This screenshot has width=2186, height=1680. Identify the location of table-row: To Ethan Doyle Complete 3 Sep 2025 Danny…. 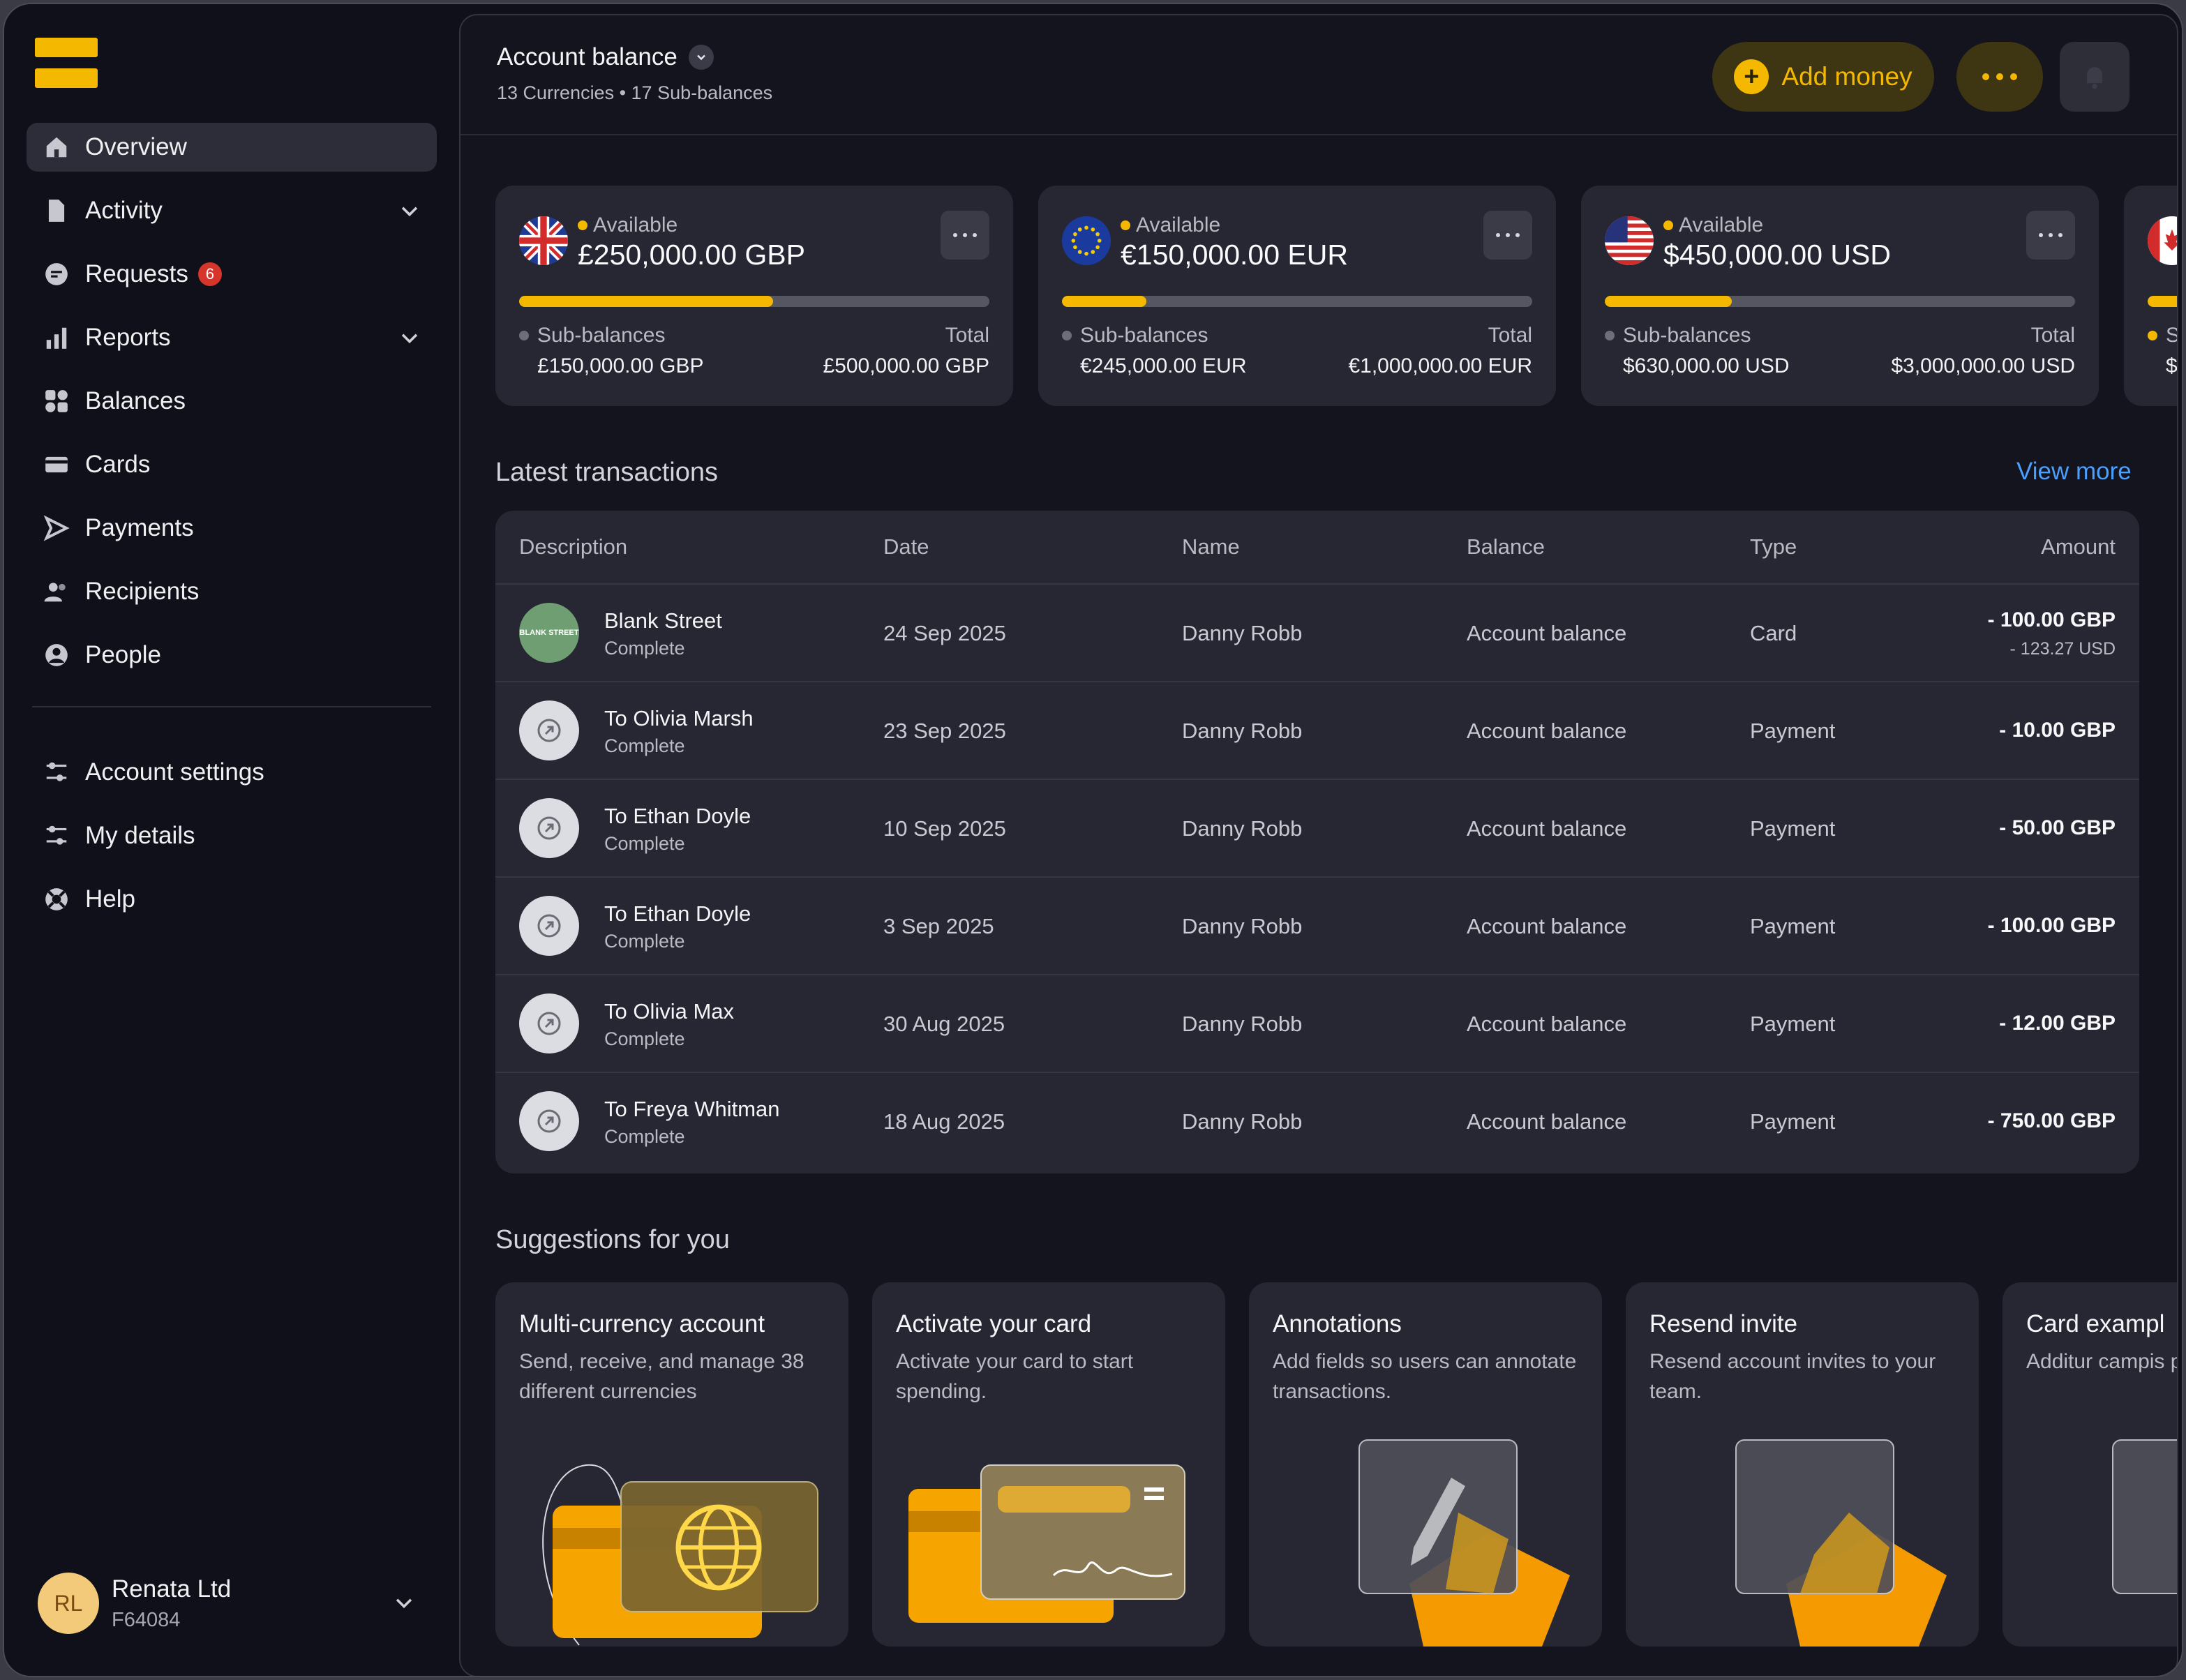
(1317, 926).